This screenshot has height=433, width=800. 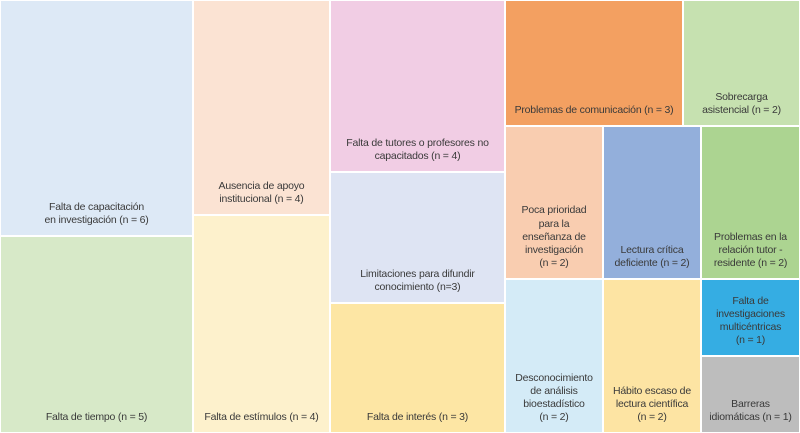 I want to click on treemap-cell-label: Falta de interés (n = 3), so click(x=417, y=416).